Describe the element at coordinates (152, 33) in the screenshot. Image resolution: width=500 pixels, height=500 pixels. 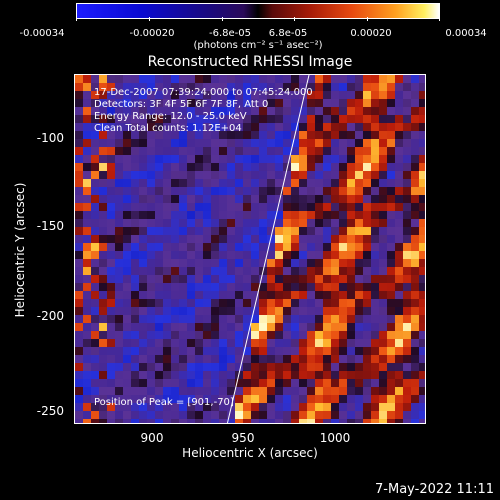
I see `colorbar-tick-label: -0.00020` at that location.